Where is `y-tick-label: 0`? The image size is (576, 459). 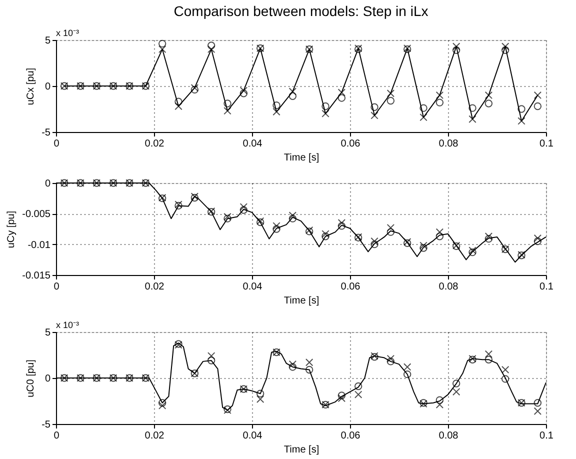
y-tick-label: 0 is located at coordinates (47, 87).